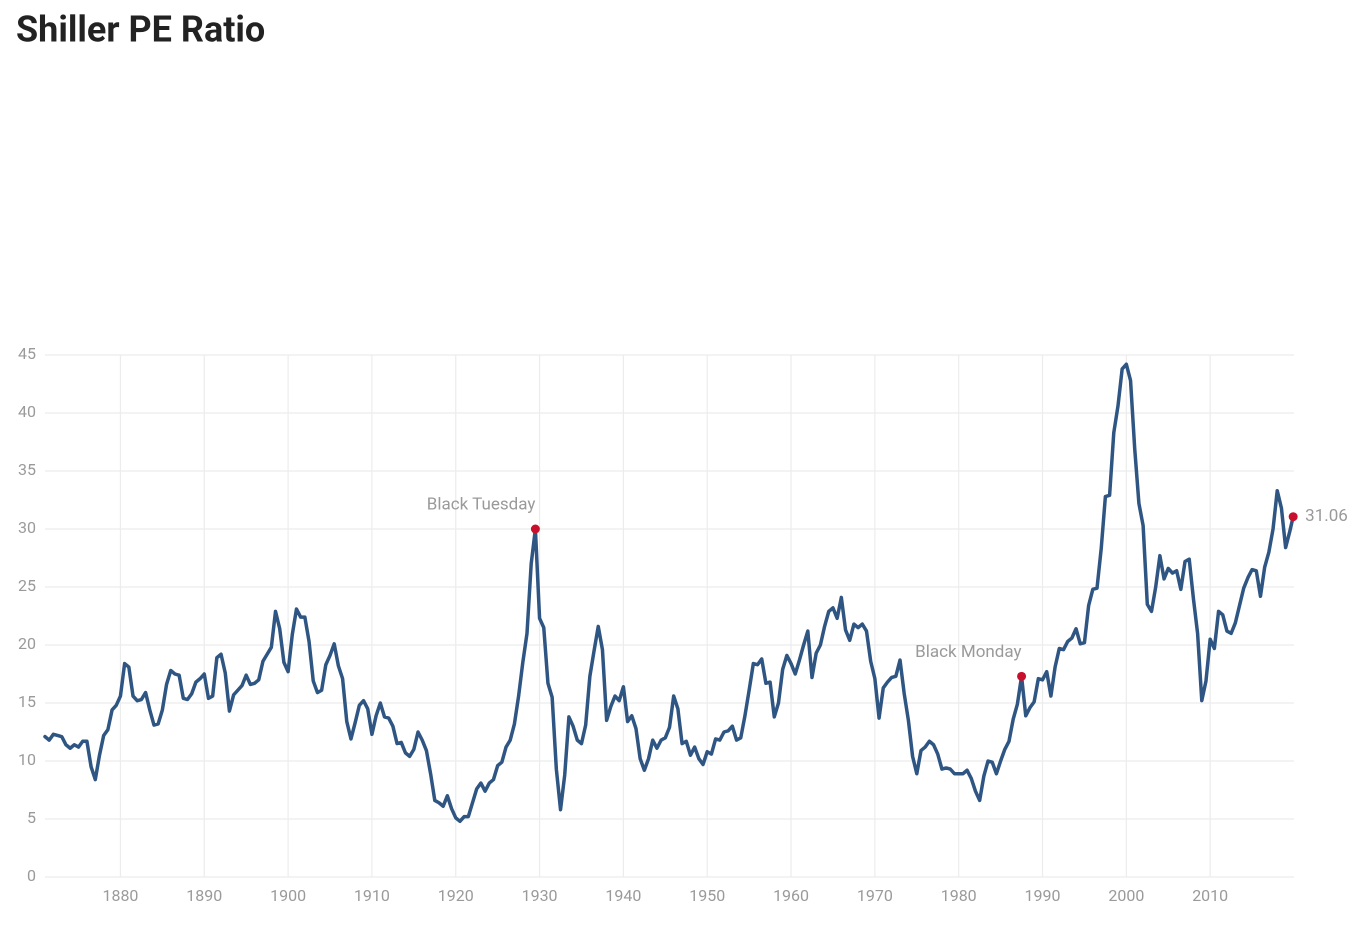 The height and width of the screenshot is (938, 1366). What do you see at coordinates (31, 817) in the screenshot?
I see `y-tick-label: 5` at bounding box center [31, 817].